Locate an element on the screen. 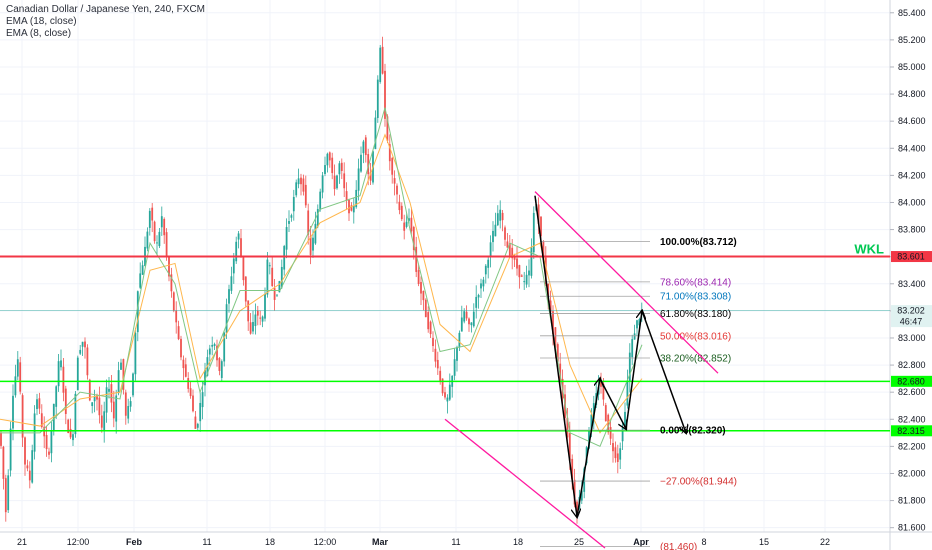 This screenshot has height=550, width=932. ema-slow-legend: EMA (18, close) is located at coordinates (41, 21).